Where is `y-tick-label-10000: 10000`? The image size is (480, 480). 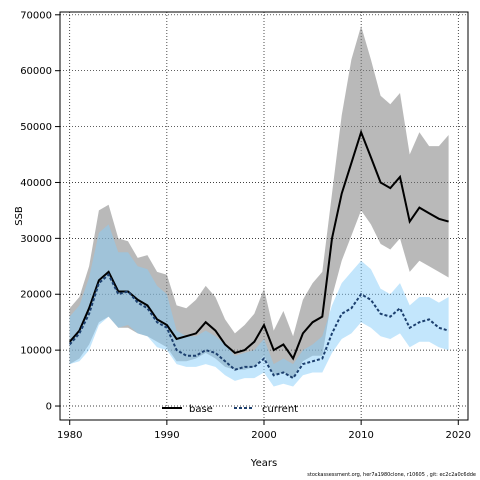
y-tick-label-10000: 10000 is located at coordinates (36, 351).